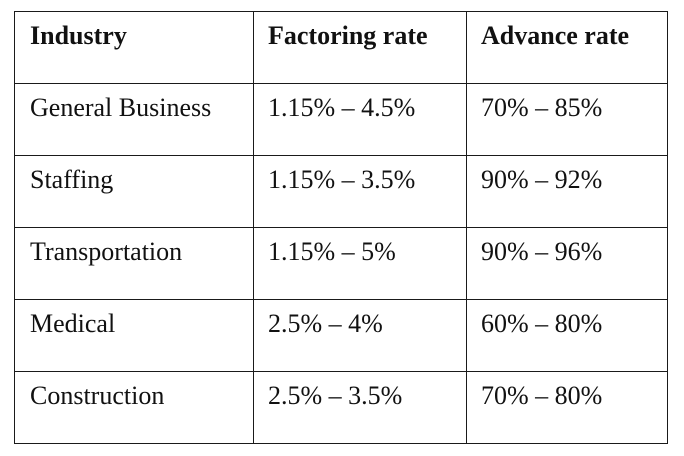 The width and height of the screenshot is (684, 456). I want to click on factoring-rate-cell: 1.15% – 4.5%, so click(360, 119).